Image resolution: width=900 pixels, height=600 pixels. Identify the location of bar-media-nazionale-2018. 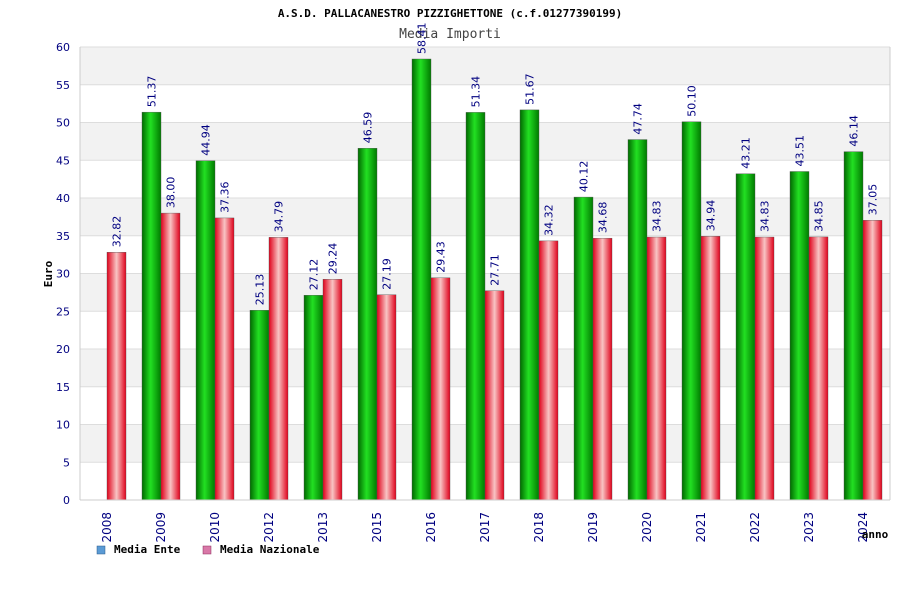
(548, 370).